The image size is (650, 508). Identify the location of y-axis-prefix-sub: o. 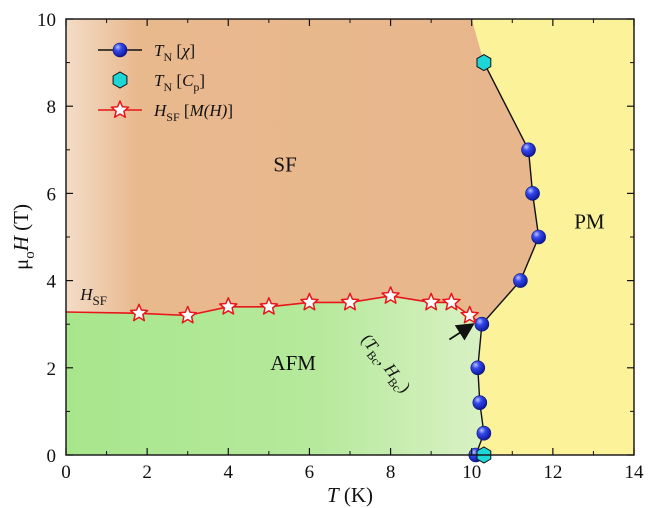
(30, 255).